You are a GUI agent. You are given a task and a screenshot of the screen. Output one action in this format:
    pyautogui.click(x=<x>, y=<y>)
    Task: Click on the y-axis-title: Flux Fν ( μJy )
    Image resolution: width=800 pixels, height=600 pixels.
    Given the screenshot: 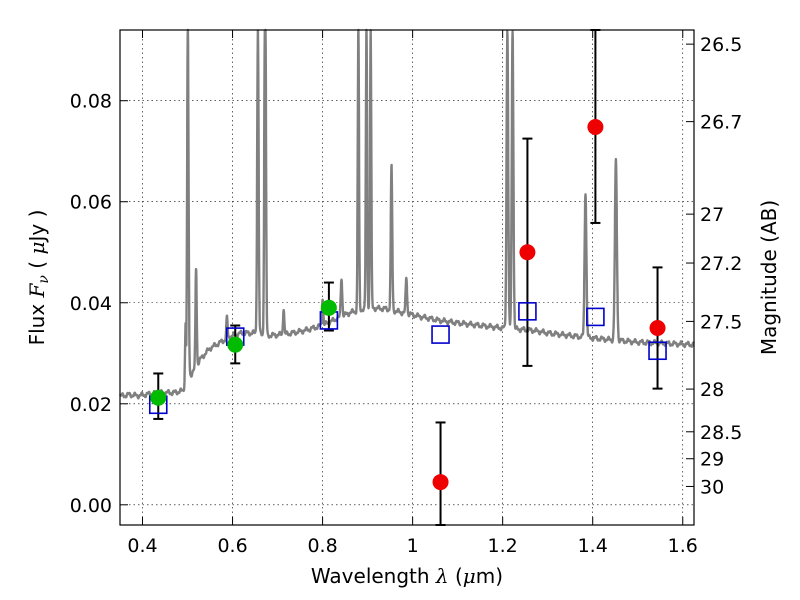 What is the action you would take?
    pyautogui.click(x=38, y=278)
    